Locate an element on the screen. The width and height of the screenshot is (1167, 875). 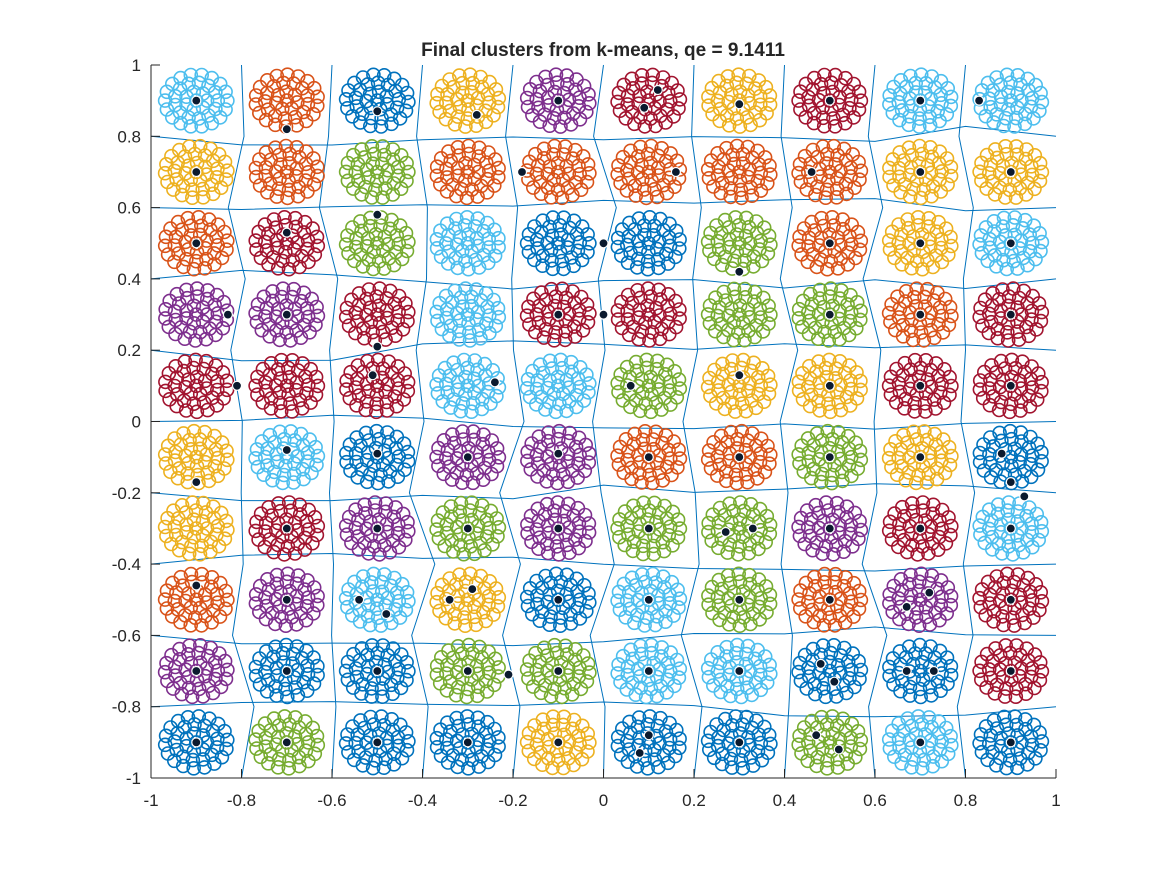
y-tick-label: 0.4 is located at coordinates (129, 279).